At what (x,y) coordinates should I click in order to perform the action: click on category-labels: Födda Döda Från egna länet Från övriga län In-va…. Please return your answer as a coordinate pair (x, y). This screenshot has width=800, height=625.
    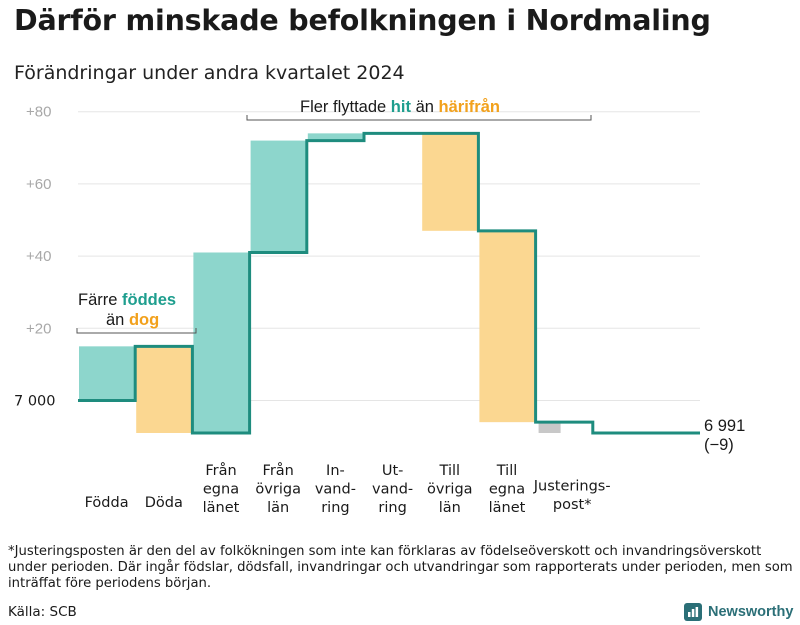
    Looking at the image, I should click on (348, 489).